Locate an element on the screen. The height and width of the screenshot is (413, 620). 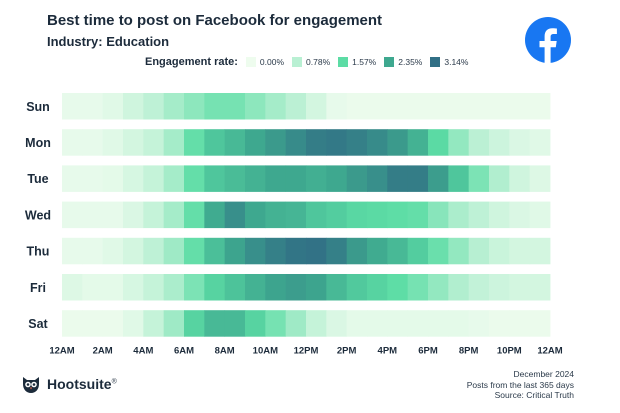
footer-date: December 2024 is located at coordinates (543, 374).